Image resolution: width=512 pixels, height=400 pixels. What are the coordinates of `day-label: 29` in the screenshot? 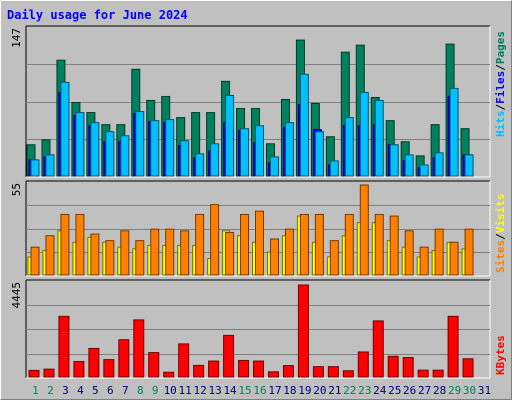 It's located at (454, 390).